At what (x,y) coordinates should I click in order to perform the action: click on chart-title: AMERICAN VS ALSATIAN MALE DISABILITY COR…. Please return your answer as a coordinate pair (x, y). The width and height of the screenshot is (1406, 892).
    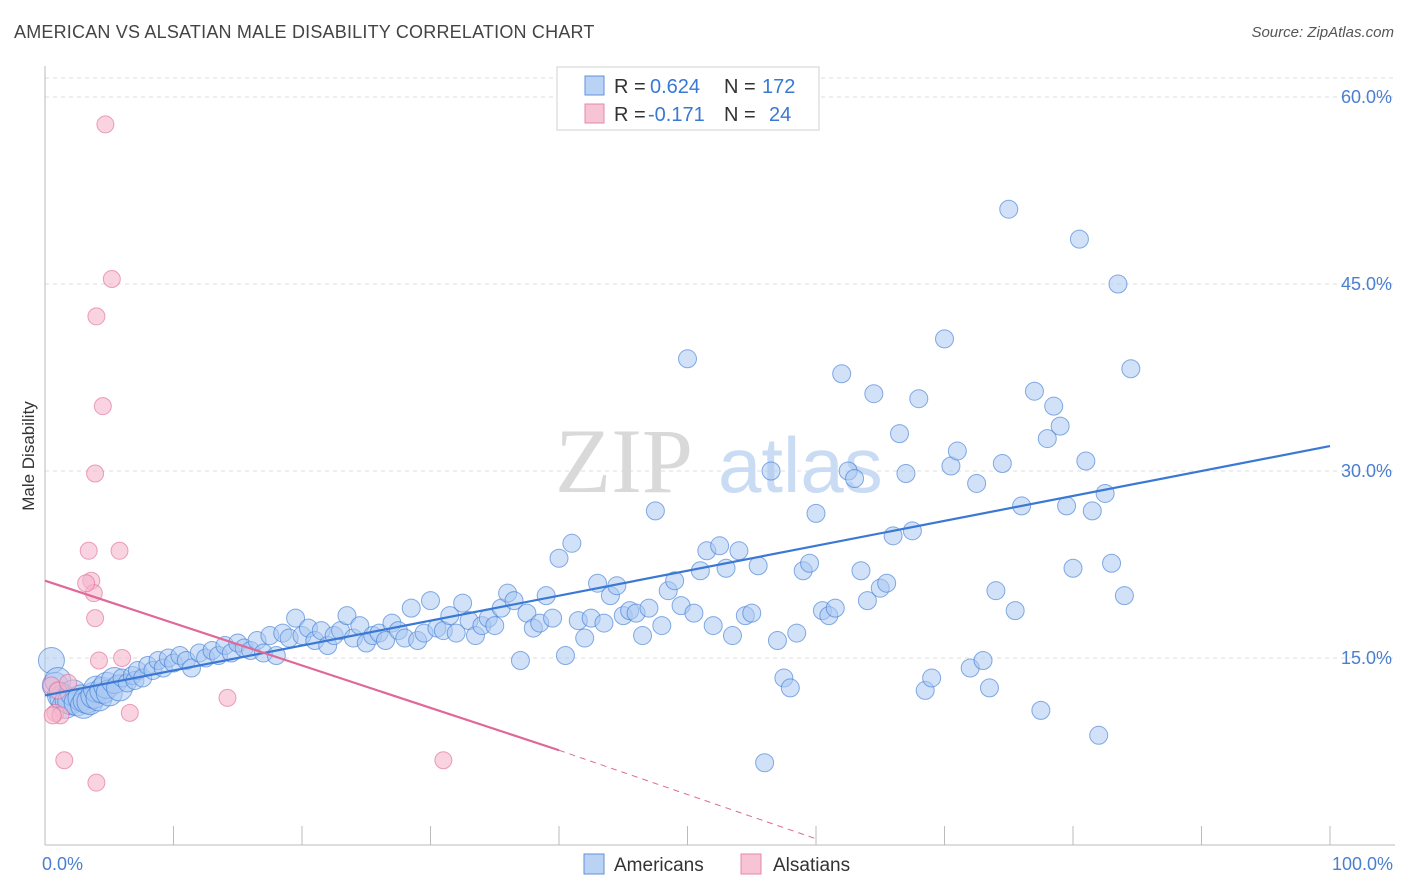
    Looking at the image, I should click on (304, 32).